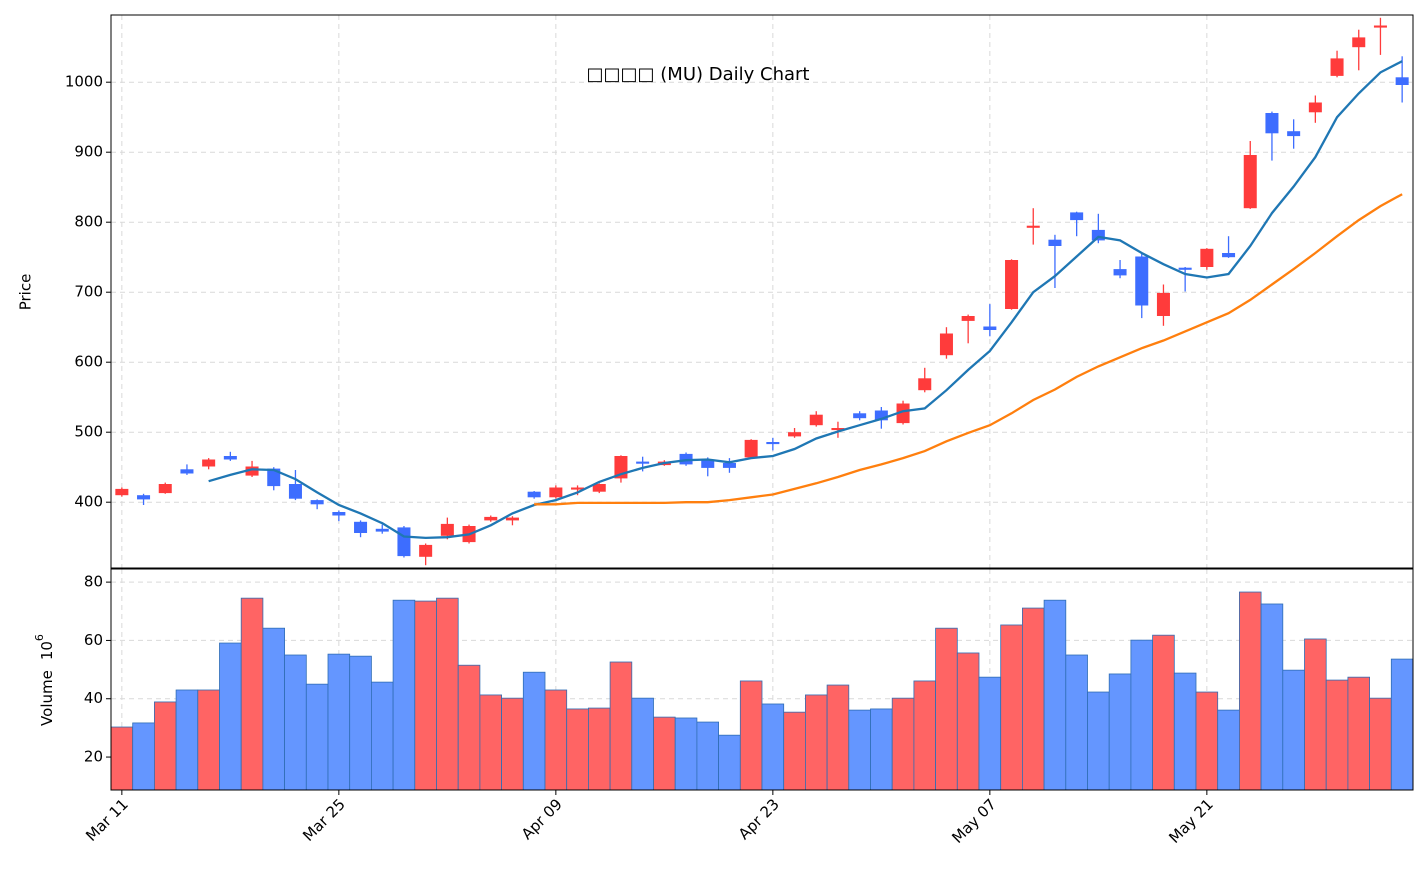 This screenshot has height=889, width=1427. What do you see at coordinates (88, 432) in the screenshot?
I see `y-tick-label: 500` at bounding box center [88, 432].